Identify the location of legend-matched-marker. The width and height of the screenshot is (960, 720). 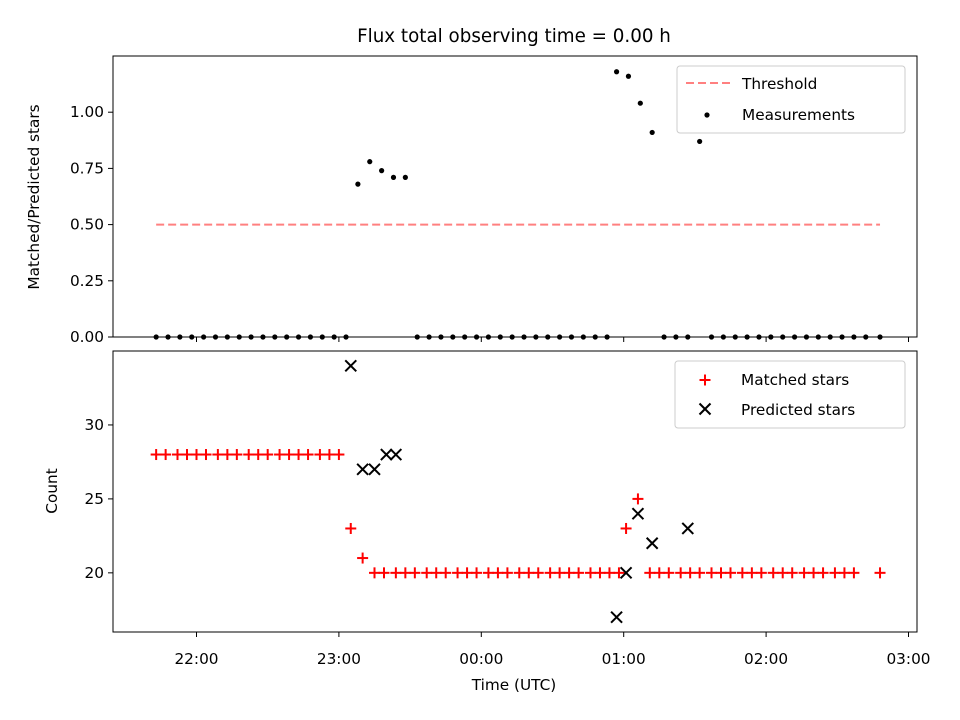
(705, 380).